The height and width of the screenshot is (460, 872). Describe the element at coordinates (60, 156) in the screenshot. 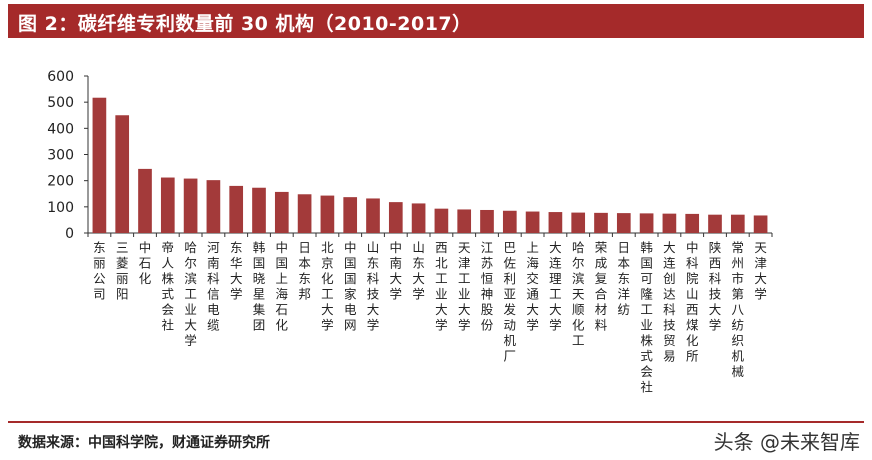

I see `y-tick-label: 300` at that location.